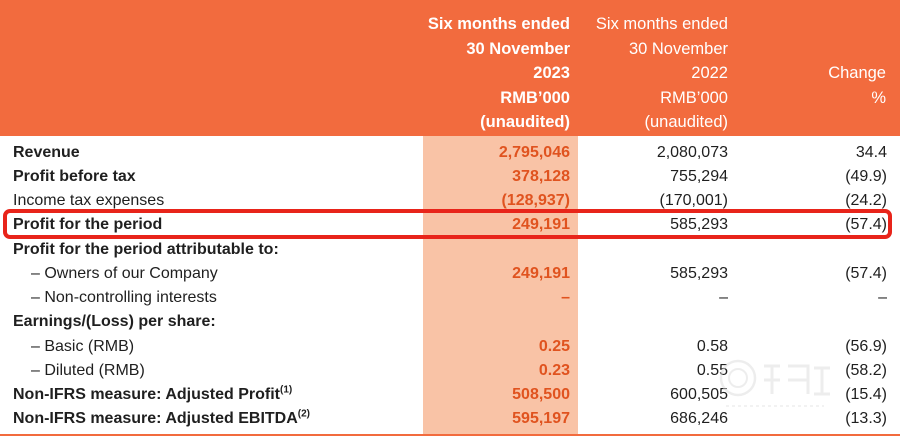 The image size is (900, 441). Describe the element at coordinates (857, 85) in the screenshot. I see `header-change: Change %` at that location.